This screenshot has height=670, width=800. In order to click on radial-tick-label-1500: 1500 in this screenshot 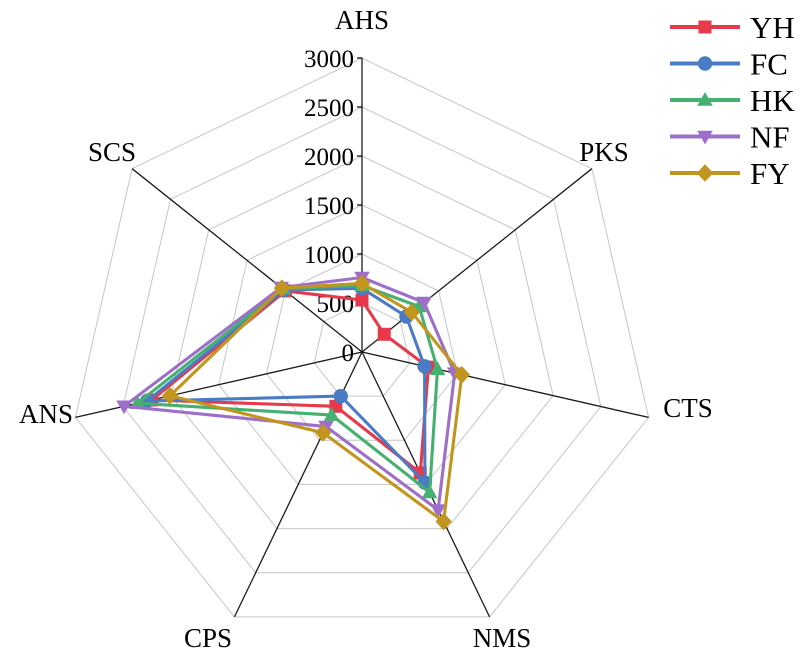, I will do `click(329, 206)`.